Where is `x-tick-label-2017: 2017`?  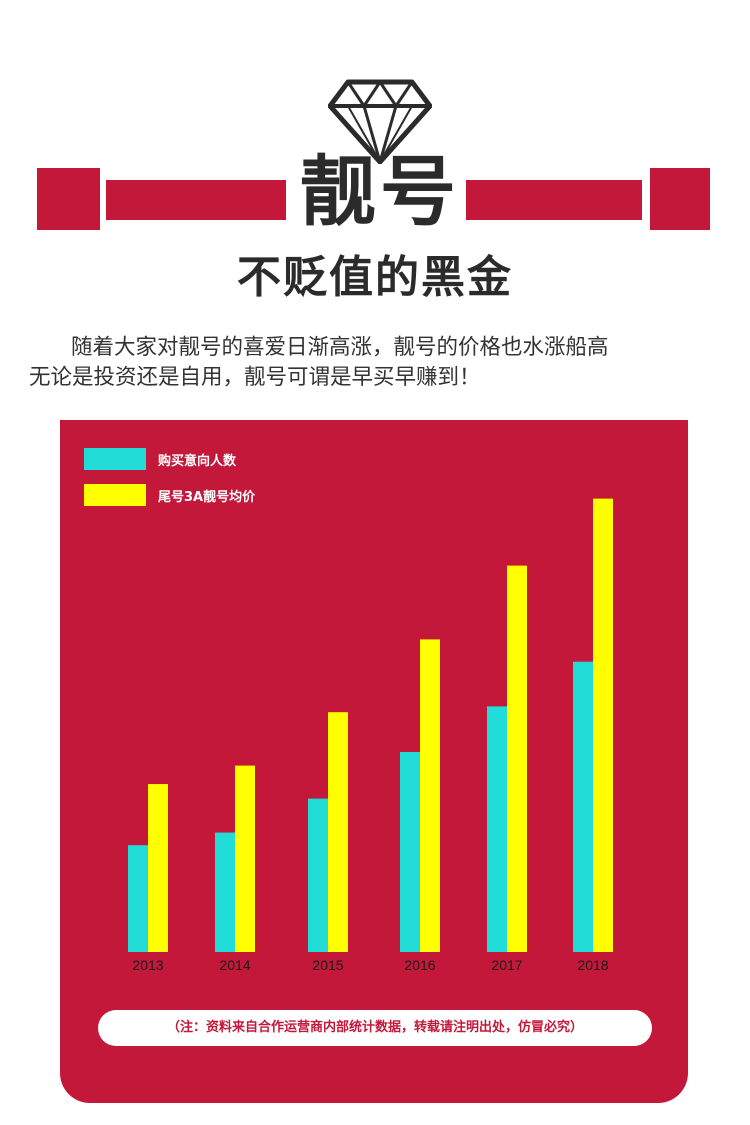
x-tick-label-2017: 2017 is located at coordinates (506, 965).